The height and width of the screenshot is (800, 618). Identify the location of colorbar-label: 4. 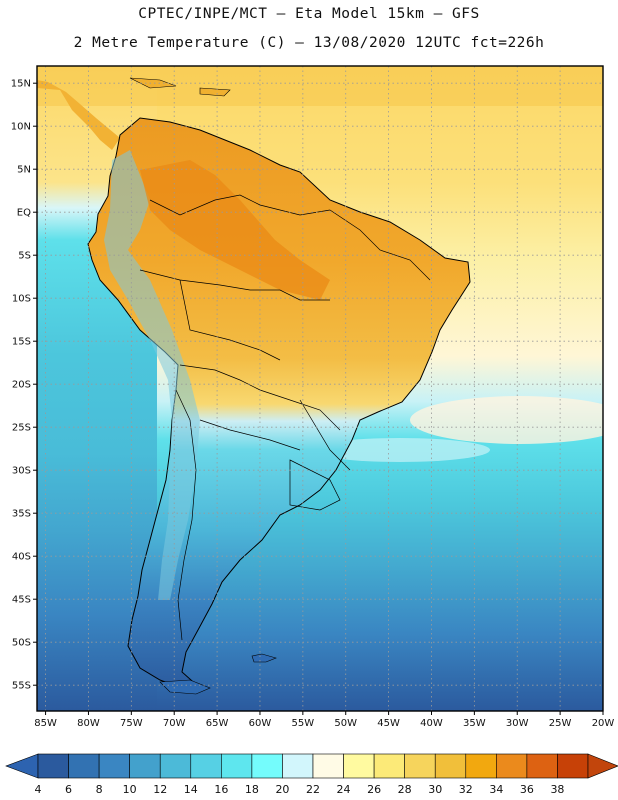
(38, 789).